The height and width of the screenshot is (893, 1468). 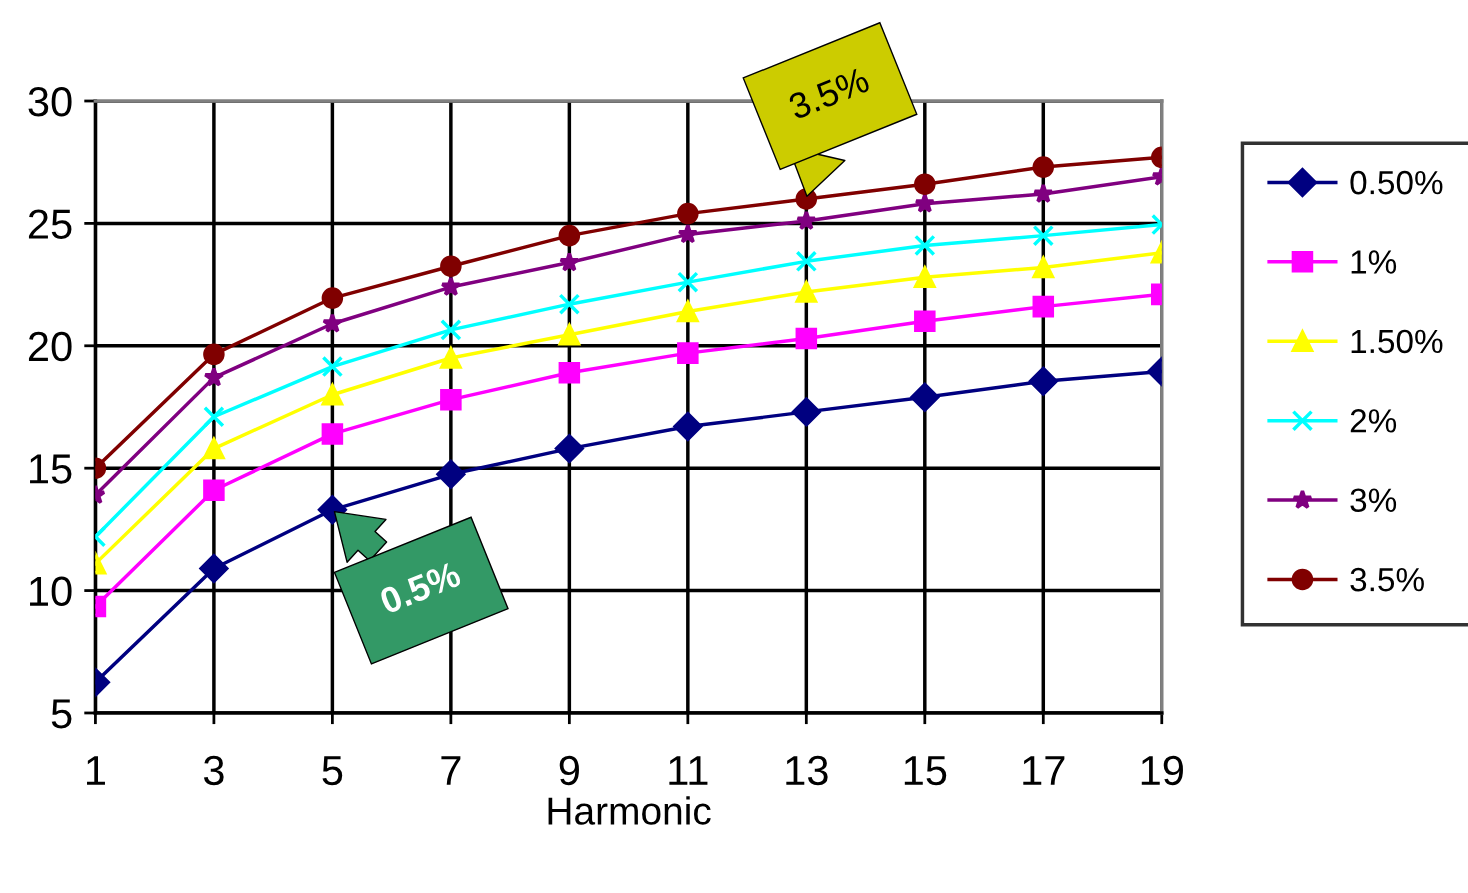 What do you see at coordinates (50, 346) in the screenshot?
I see `y-tick-label: 20` at bounding box center [50, 346].